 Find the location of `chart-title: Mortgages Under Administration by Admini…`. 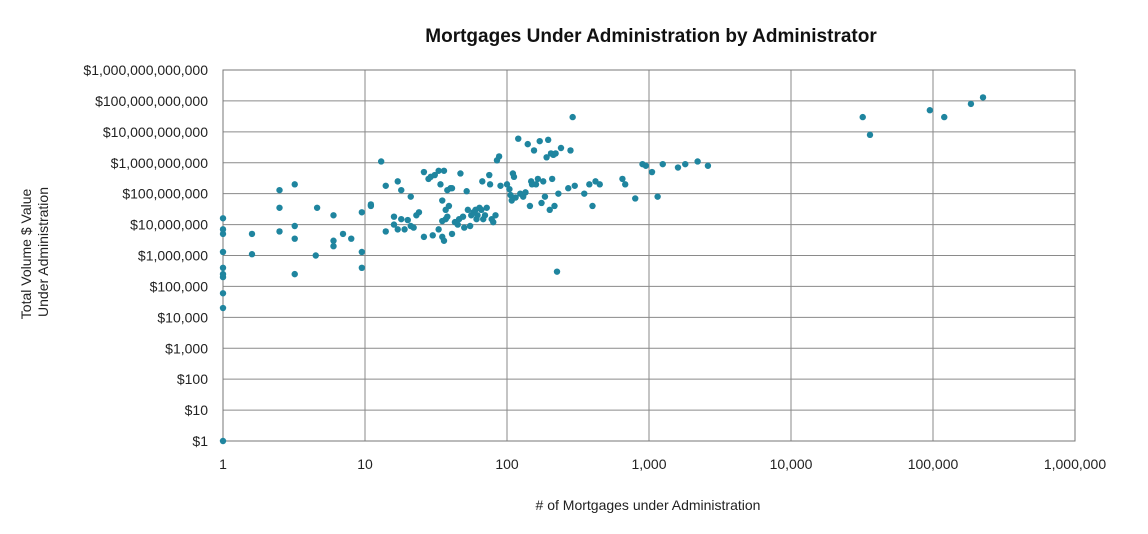

chart-title: Mortgages Under Administration by Admini… is located at coordinates (651, 36).